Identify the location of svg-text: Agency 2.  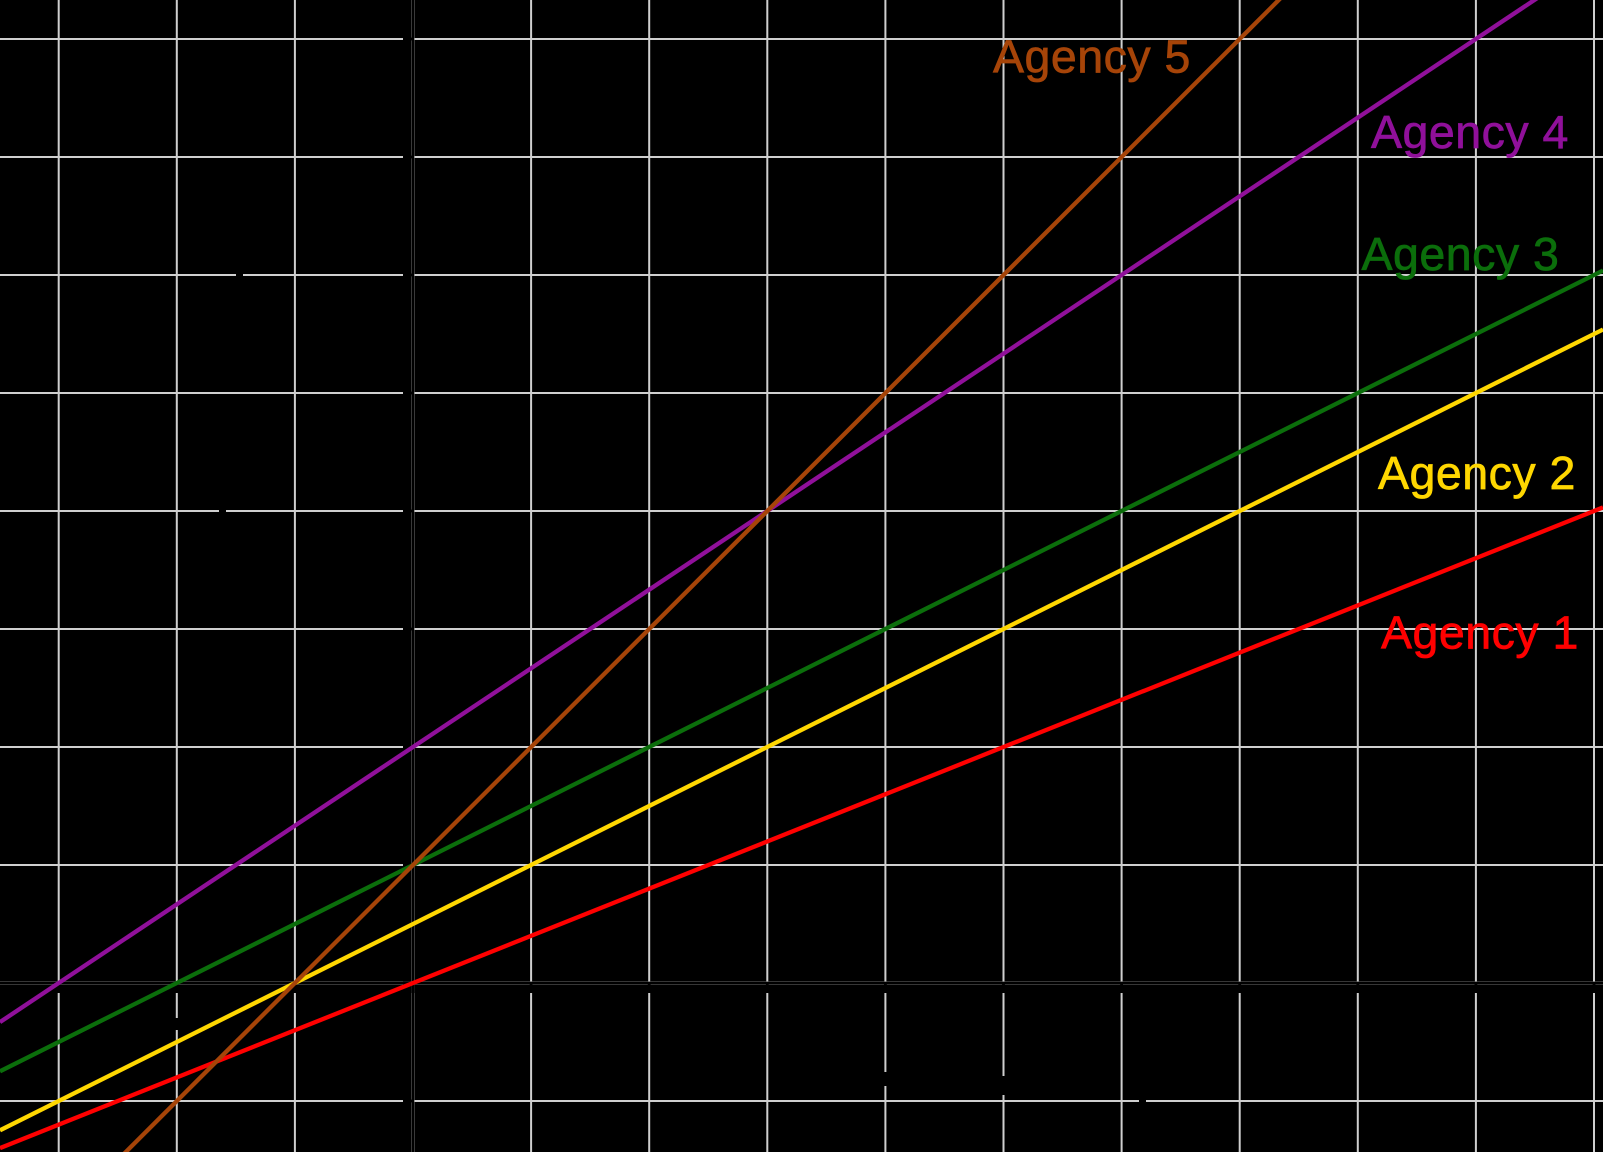
(1477, 473).